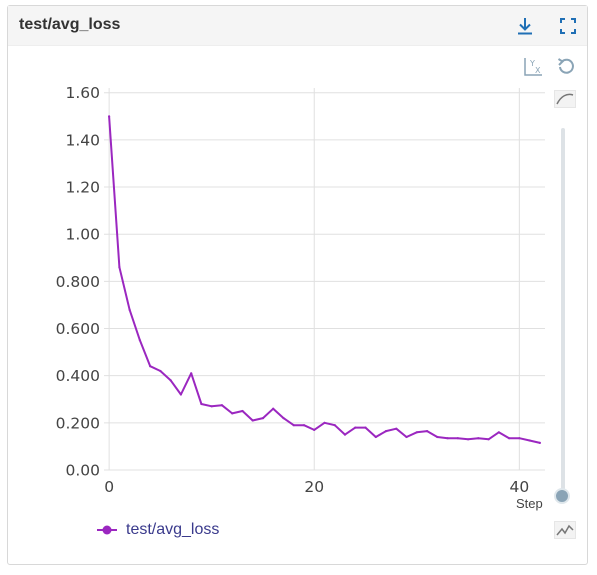 The width and height of the screenshot is (597, 575). Describe the element at coordinates (107, 530) in the screenshot. I see `legend-swatch` at that location.